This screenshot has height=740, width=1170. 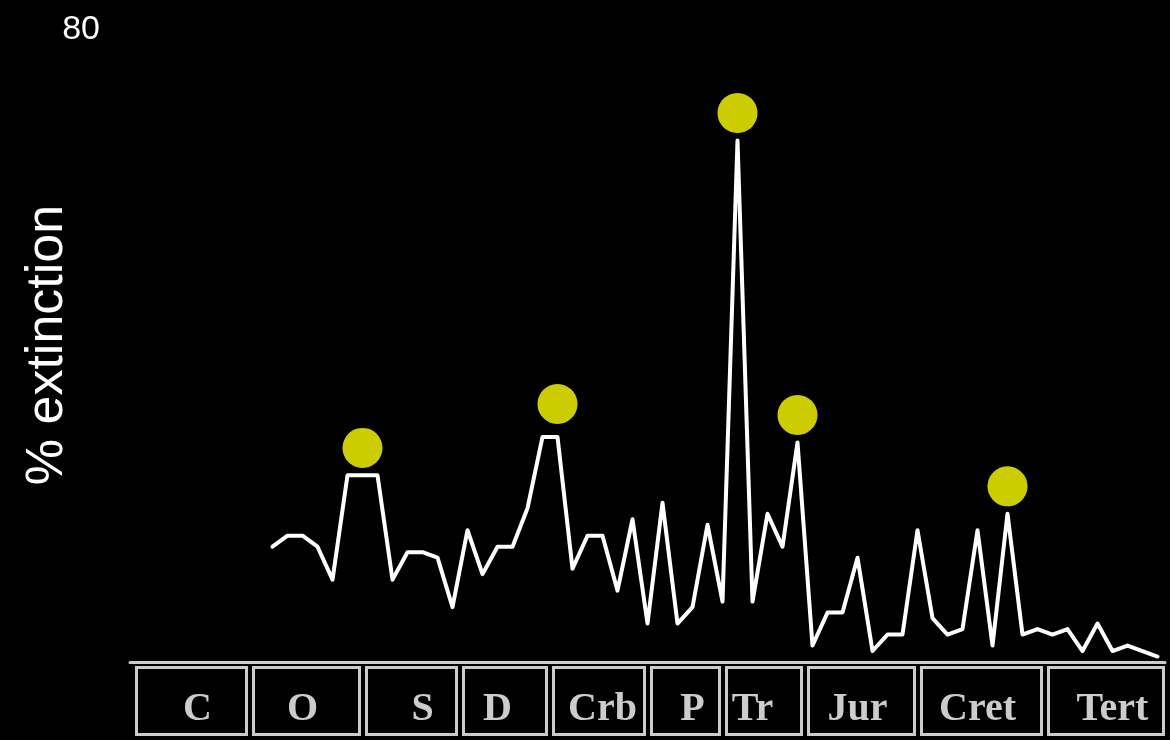 What do you see at coordinates (197, 706) in the screenshot?
I see `x-tick-label: C` at bounding box center [197, 706].